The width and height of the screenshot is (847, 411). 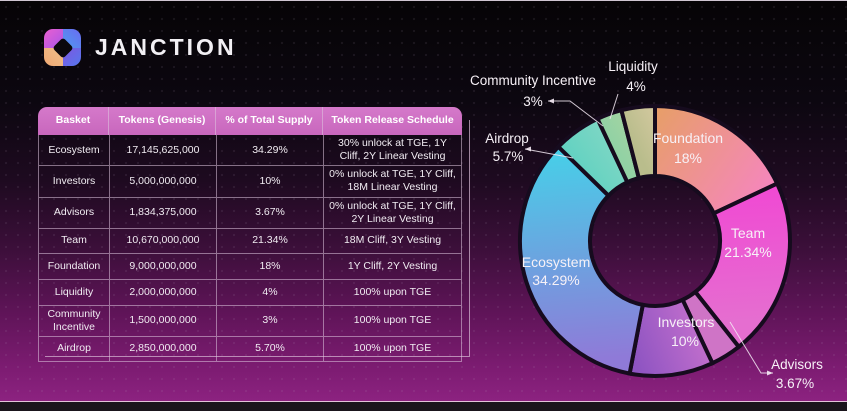 I want to click on cell-basket: Community Incentive, so click(x=74, y=320).